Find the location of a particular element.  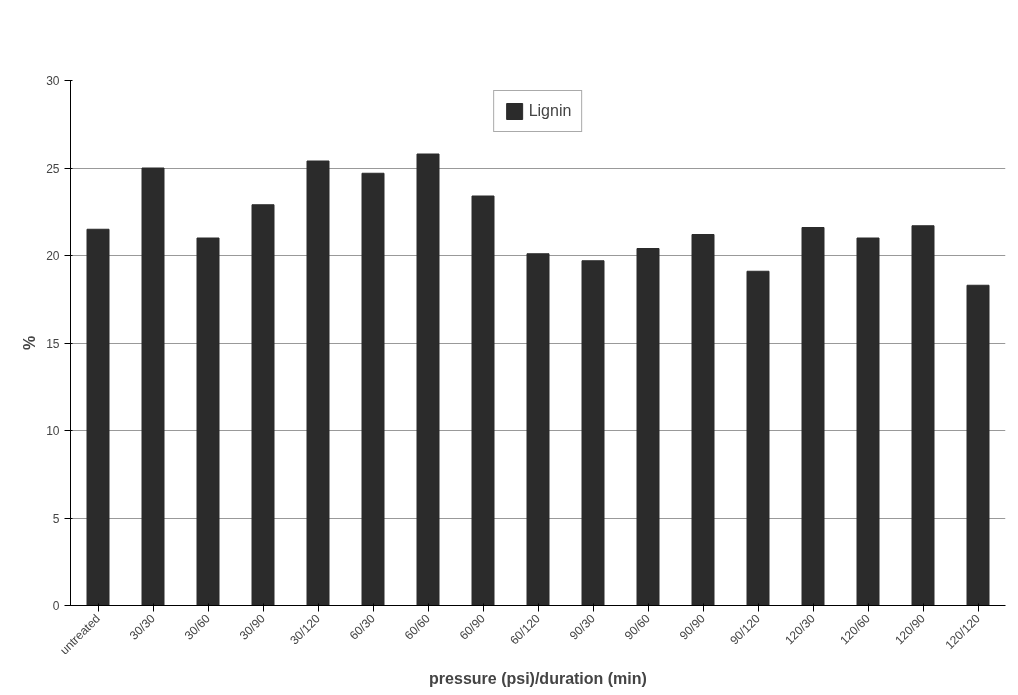

x-axis-title: pressure (psi)/duration (min) is located at coordinates (538, 679).